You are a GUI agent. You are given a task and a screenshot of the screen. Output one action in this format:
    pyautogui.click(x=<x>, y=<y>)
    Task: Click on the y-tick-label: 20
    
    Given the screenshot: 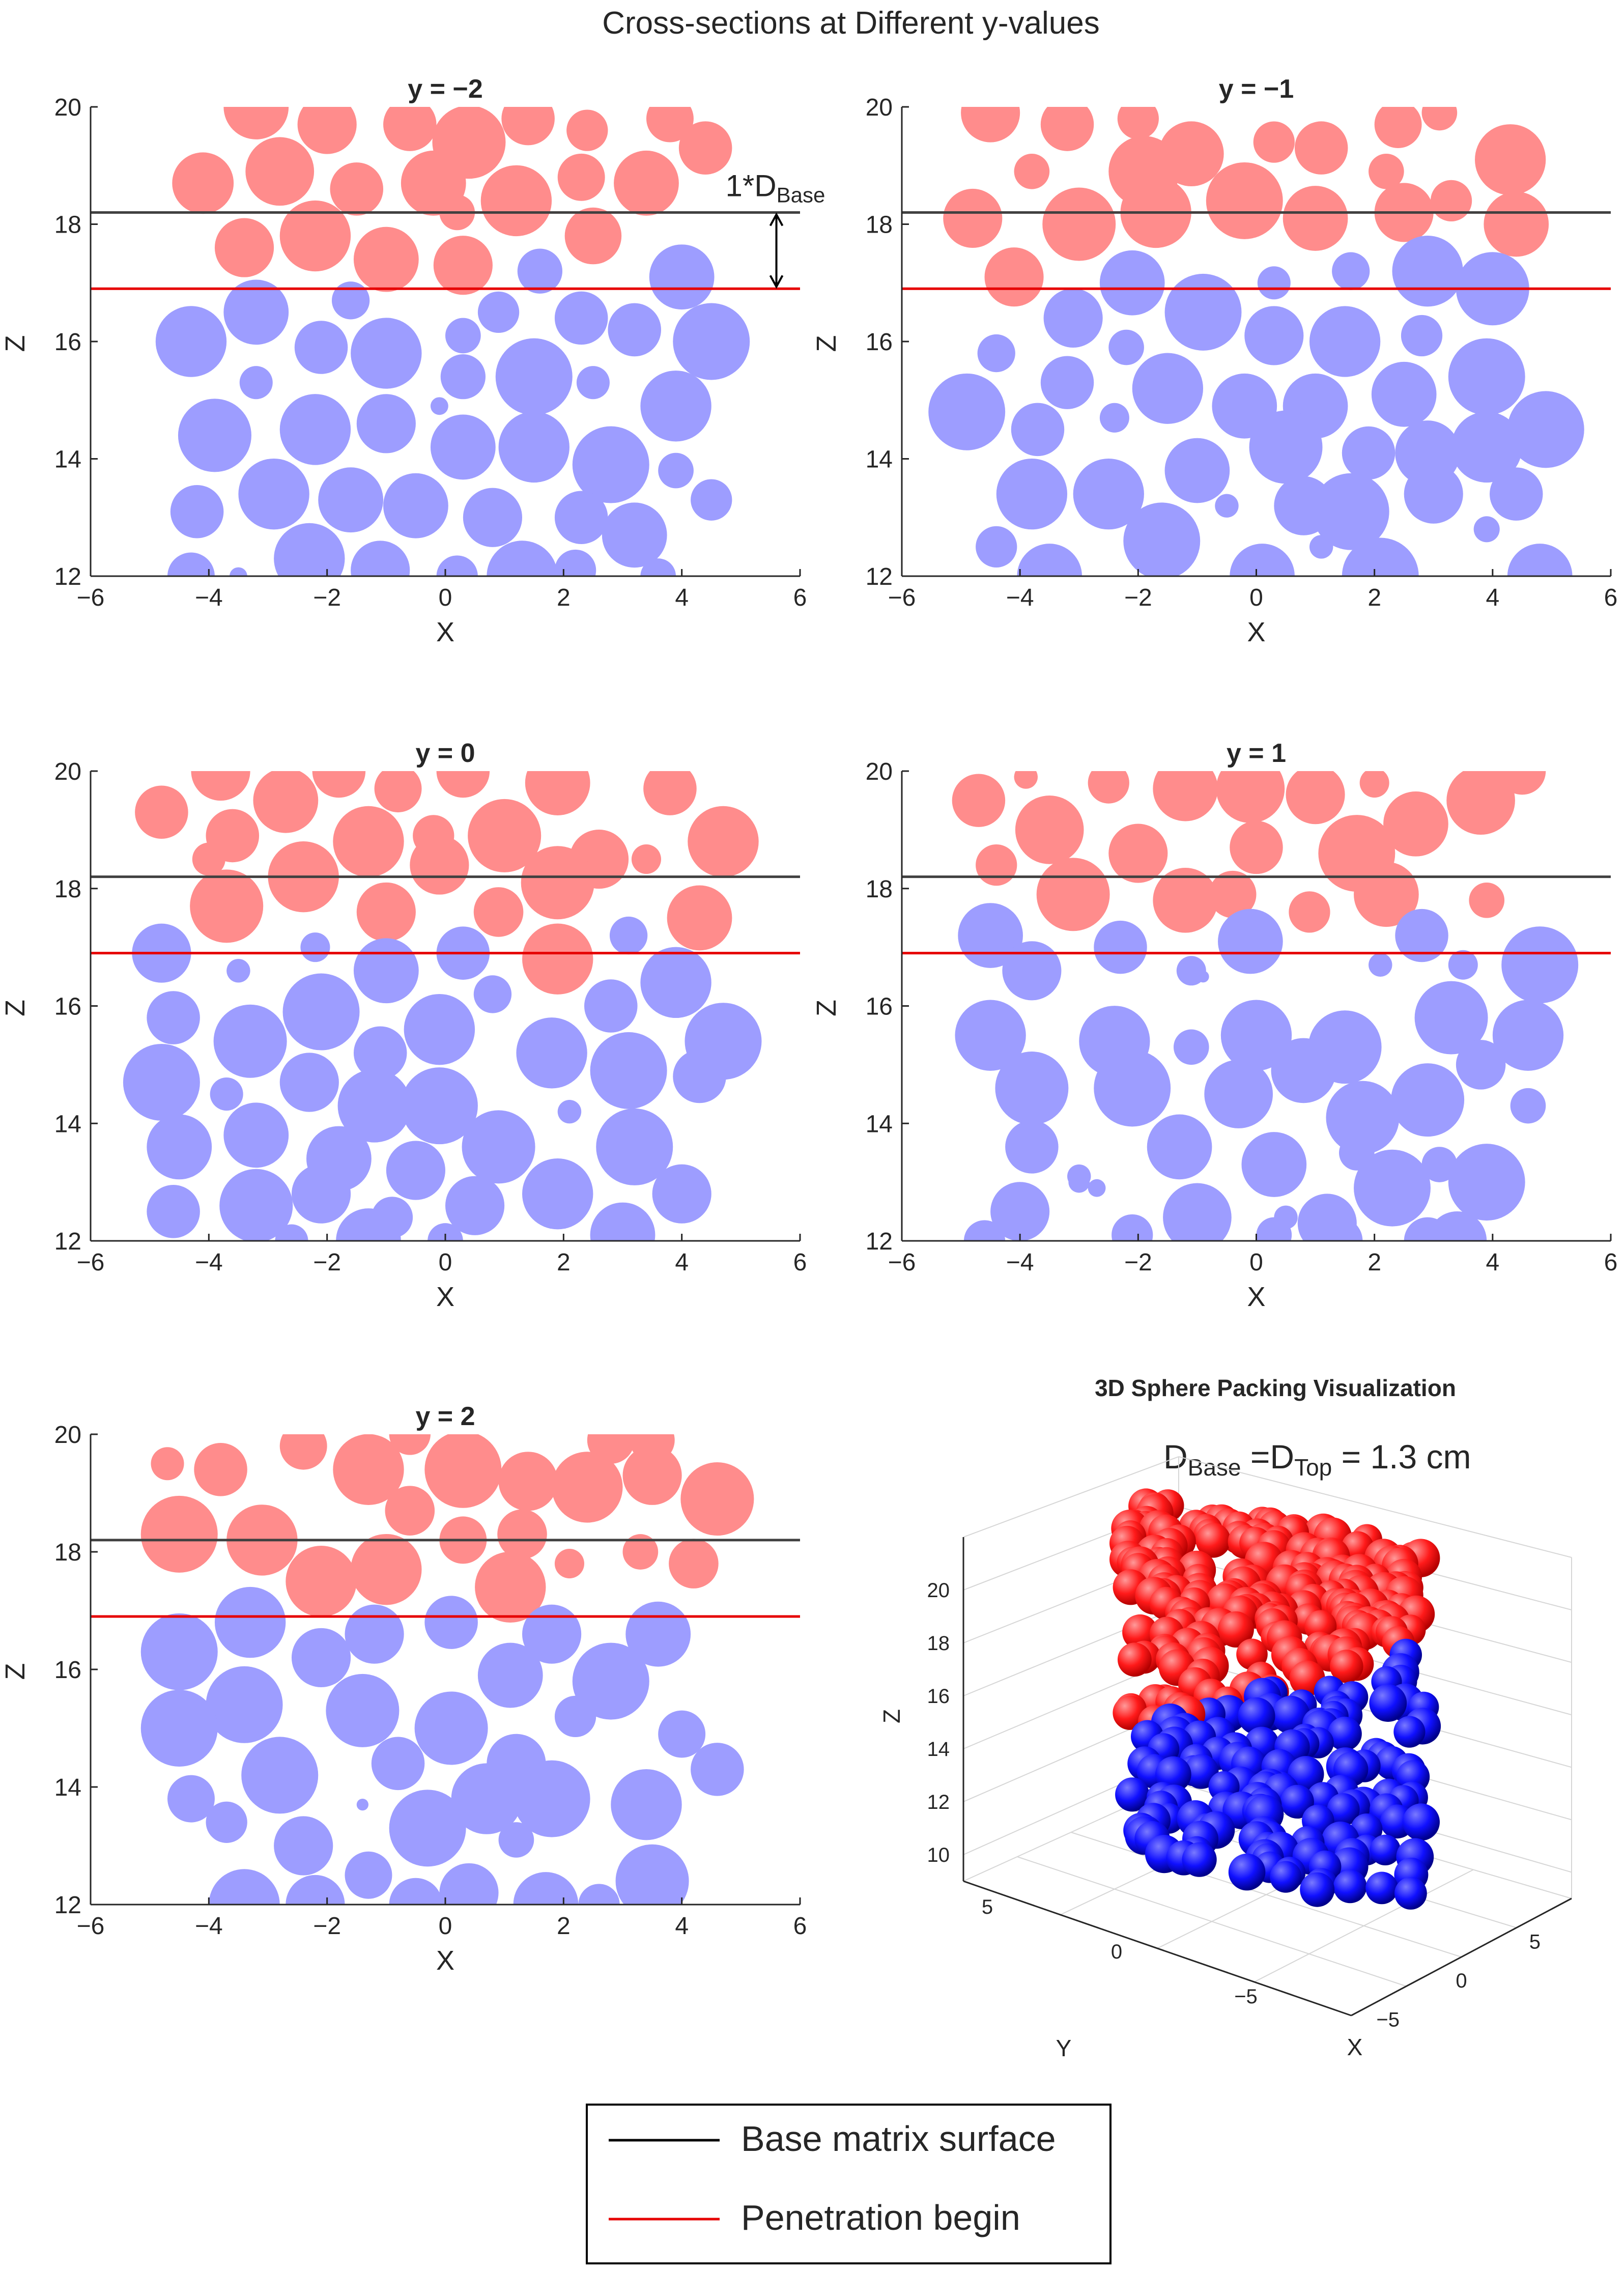 What is the action you would take?
    pyautogui.click(x=879, y=771)
    